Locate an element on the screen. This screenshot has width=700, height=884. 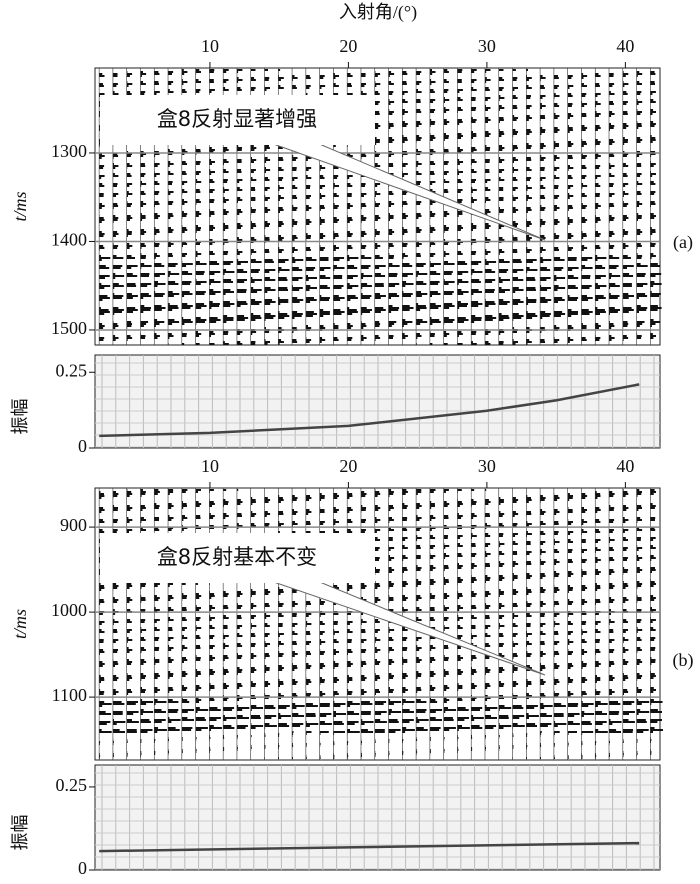
y-tick-label: 1100 is located at coordinates (69, 695).